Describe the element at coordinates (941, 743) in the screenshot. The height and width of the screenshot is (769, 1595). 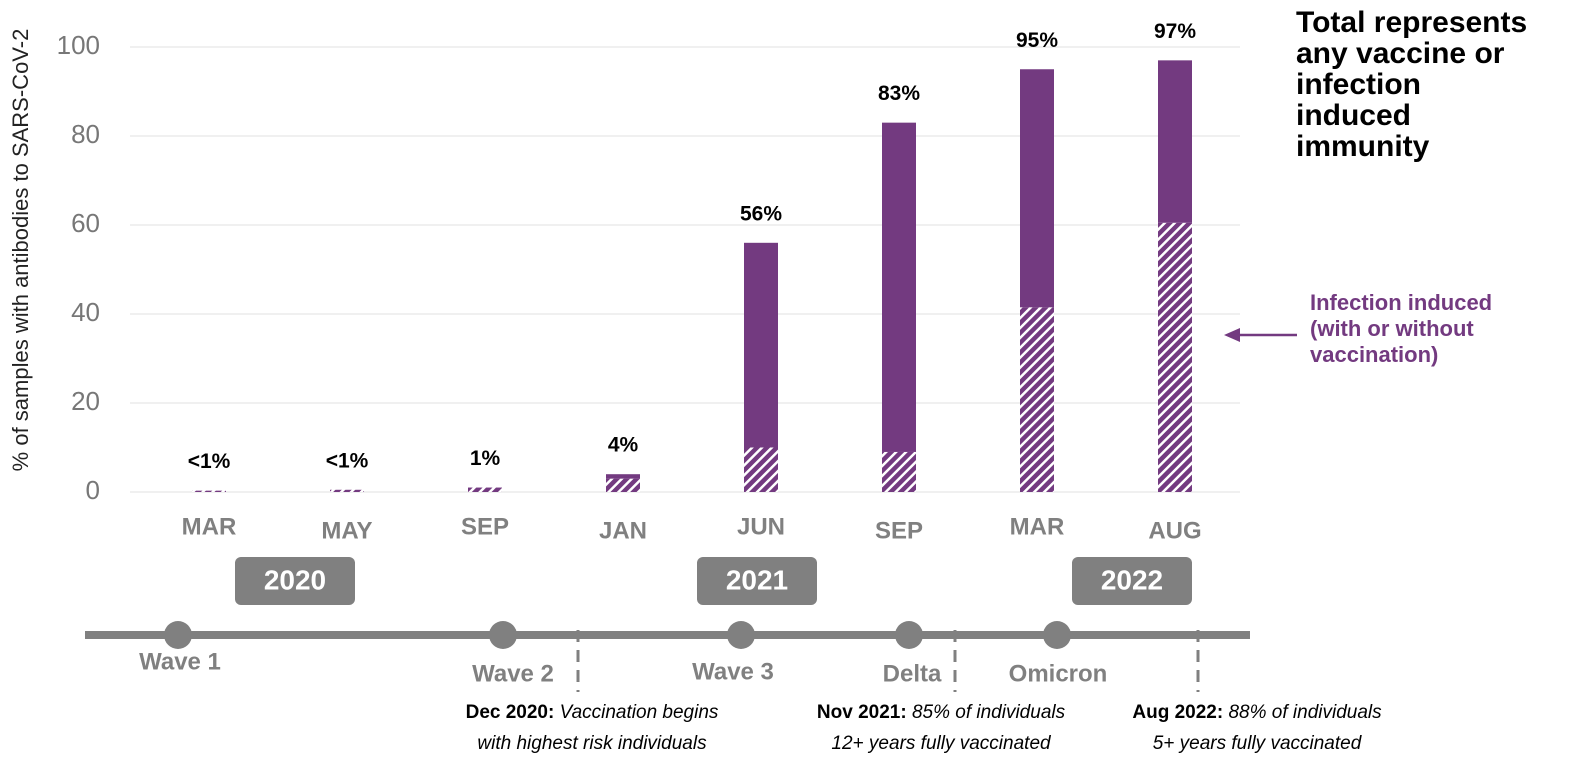
I see `note-line: 12+ years fully vaccinated` at that location.